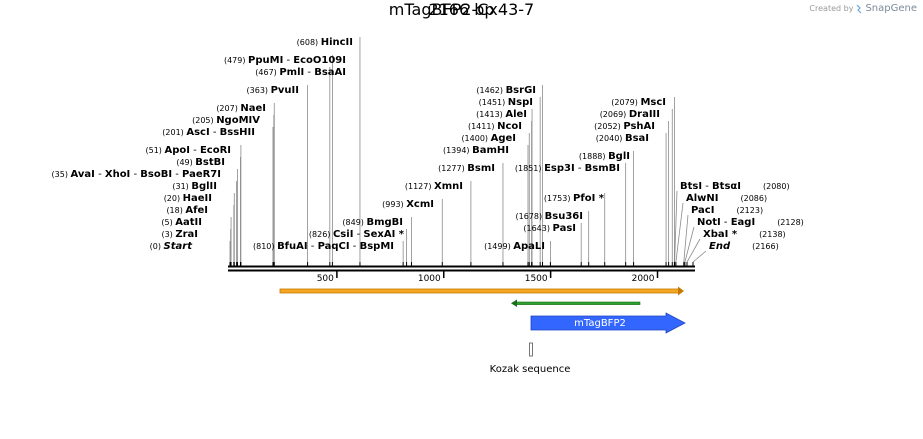 This screenshot has width=923, height=439. I want to click on orange-feature, so click(481, 291).